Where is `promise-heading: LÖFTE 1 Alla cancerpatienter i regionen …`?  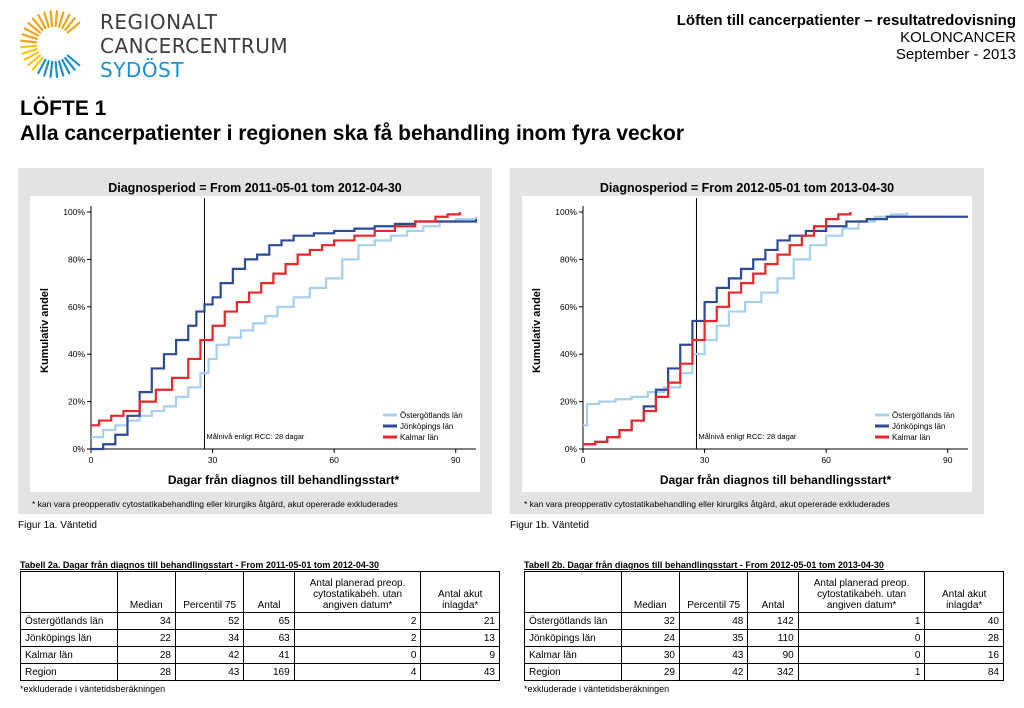 promise-heading: LÖFTE 1 Alla cancerpatienter i regionen … is located at coordinates (352, 121).